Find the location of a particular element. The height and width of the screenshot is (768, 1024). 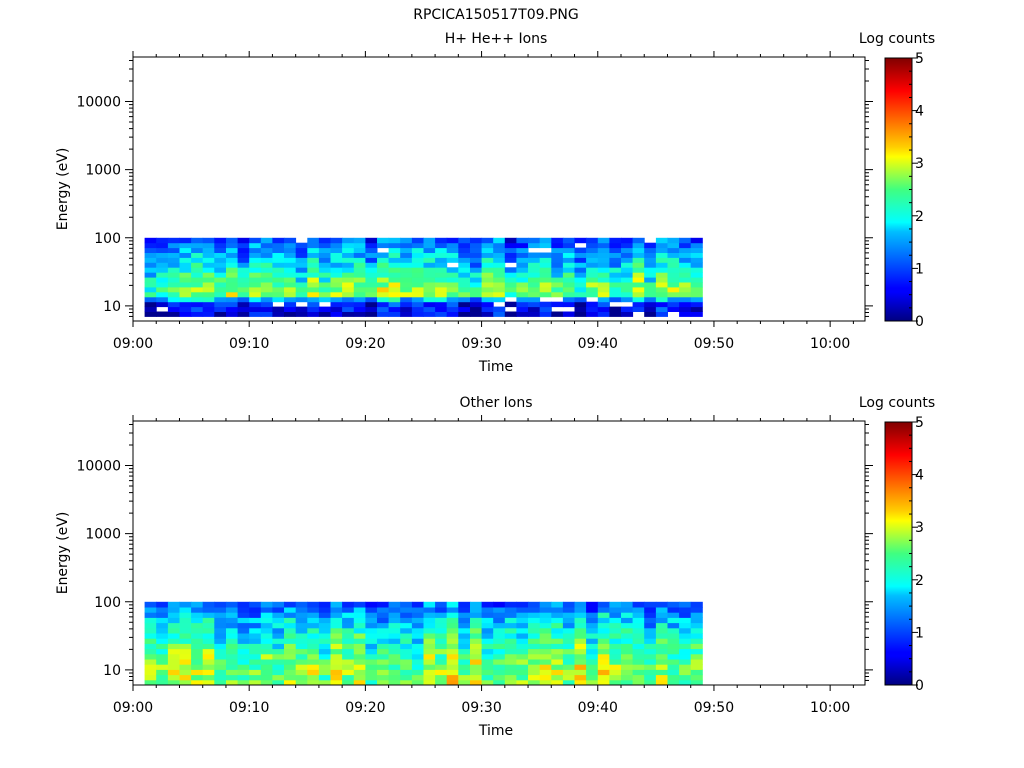

colorbar-tick-label: 0 is located at coordinates (919, 686).